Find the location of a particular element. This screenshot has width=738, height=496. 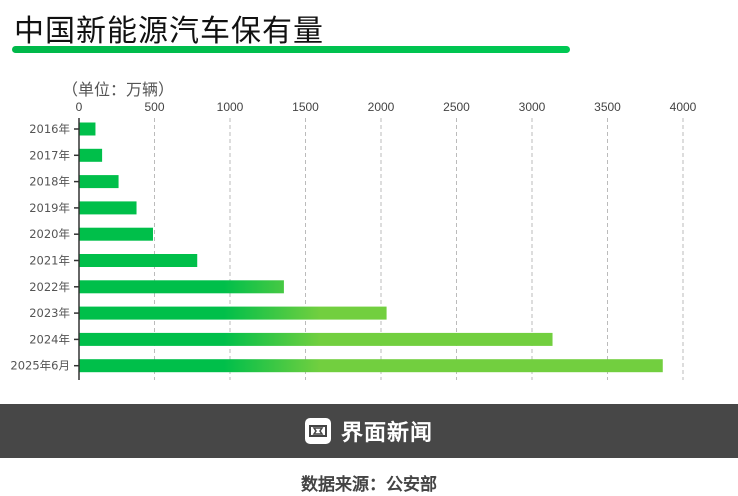

footer-banner: 界面新闻 is located at coordinates (369, 431).